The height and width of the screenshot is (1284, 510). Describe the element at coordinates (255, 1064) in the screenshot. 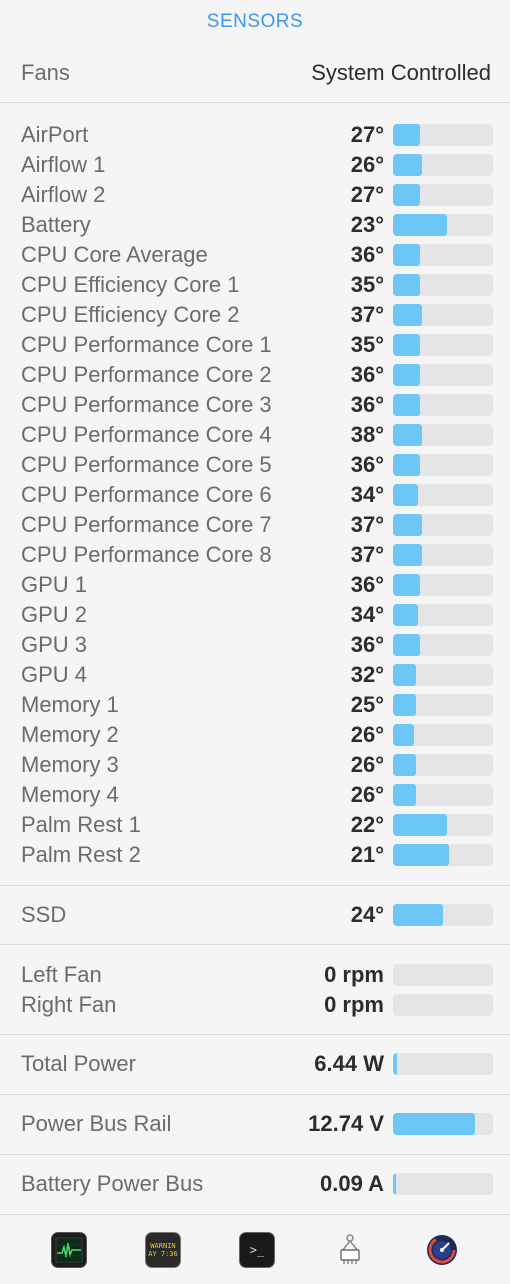

I see `power-section: Total Power 6.44 W` at that location.